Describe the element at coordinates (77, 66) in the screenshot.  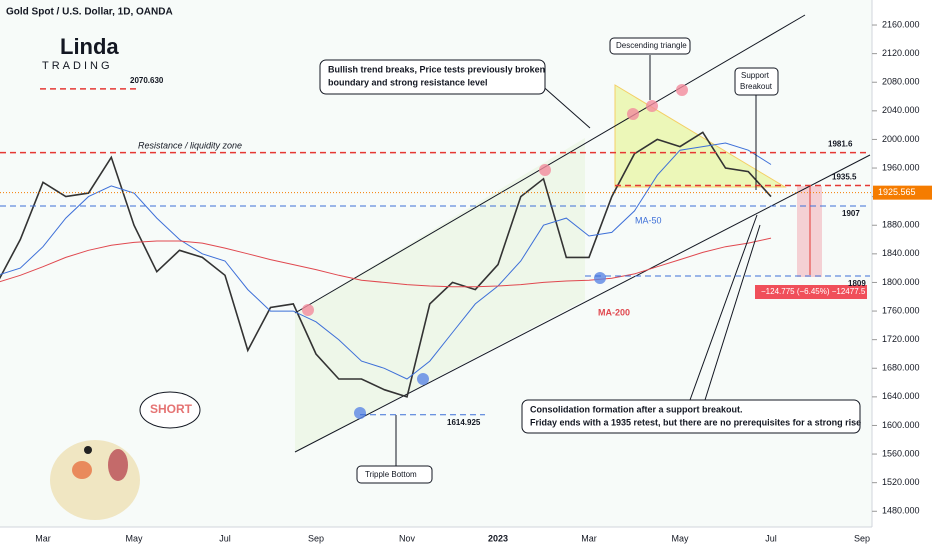
I see `logo: TRADING` at that location.